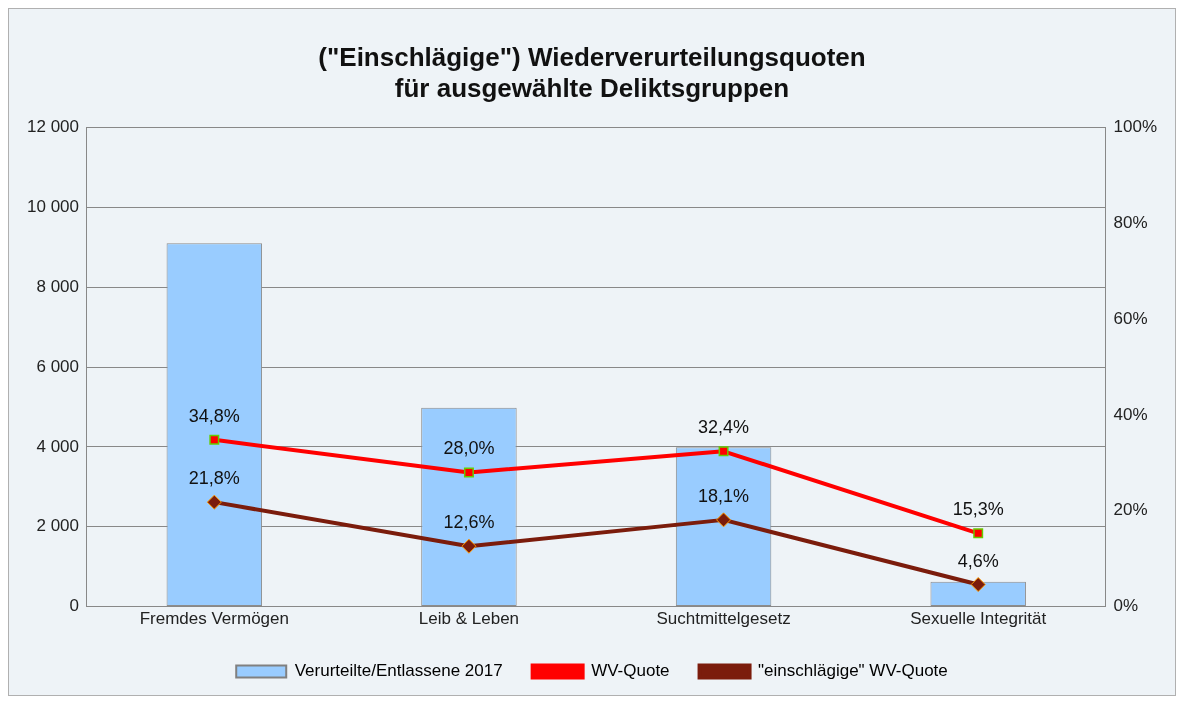  I want to click on data-label: 12,6%, so click(469, 522).